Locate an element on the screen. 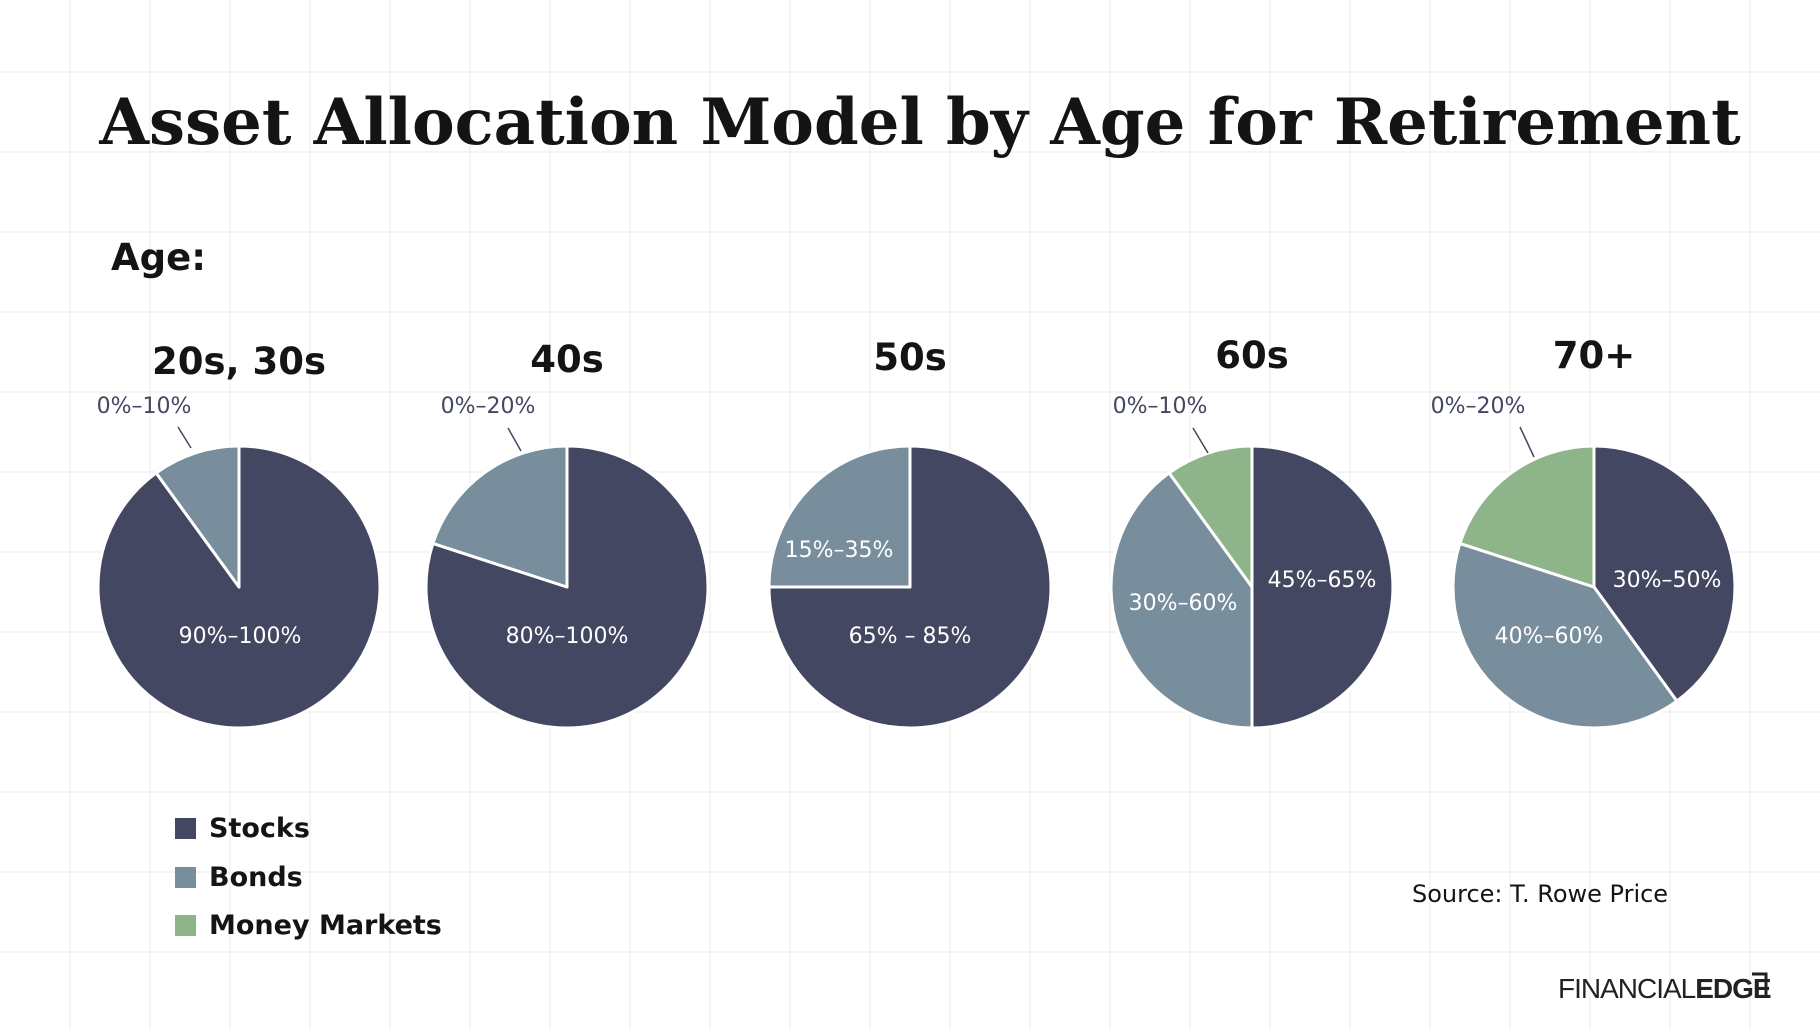 The width and height of the screenshot is (1820, 1028). pie-category-label: 70+ is located at coordinates (1594, 355).